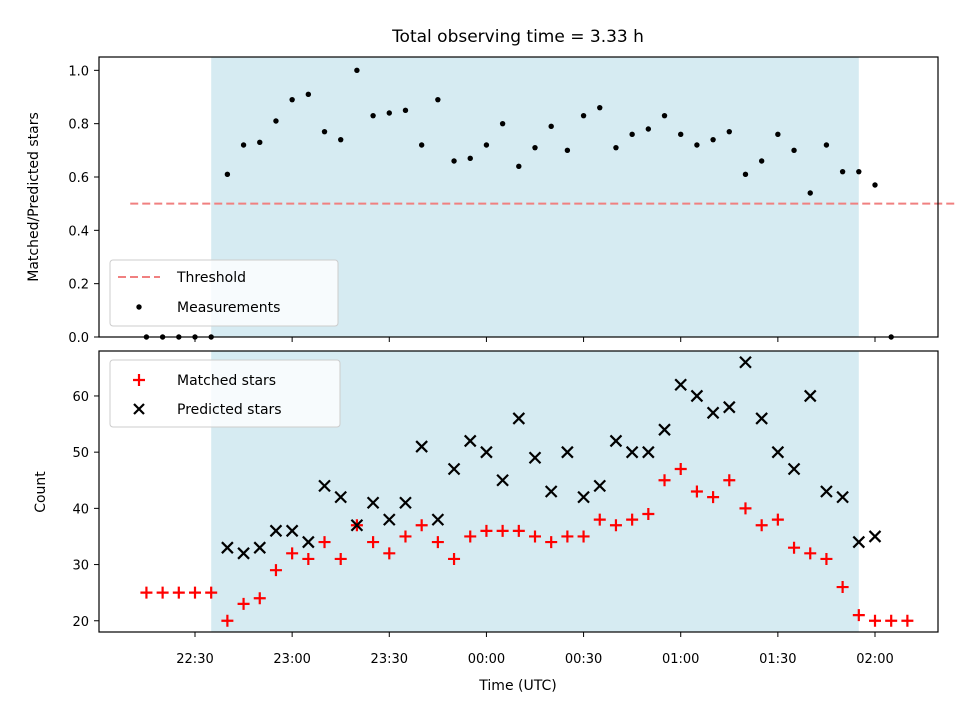  Describe the element at coordinates (80, 566) in the screenshot. I see `bottom-y-tick-label: 30` at that location.